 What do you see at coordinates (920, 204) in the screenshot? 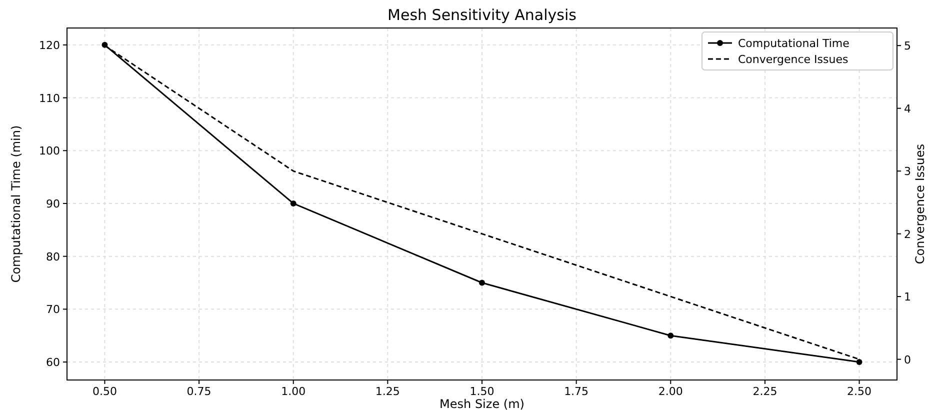
I see `y2-axis-title: Convergence Issues` at bounding box center [920, 204].